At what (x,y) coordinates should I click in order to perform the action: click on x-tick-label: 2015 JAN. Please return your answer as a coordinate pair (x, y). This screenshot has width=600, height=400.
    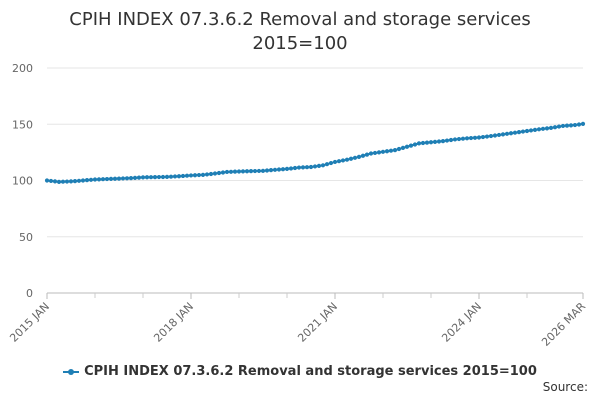
    Looking at the image, I should click on (29, 322).